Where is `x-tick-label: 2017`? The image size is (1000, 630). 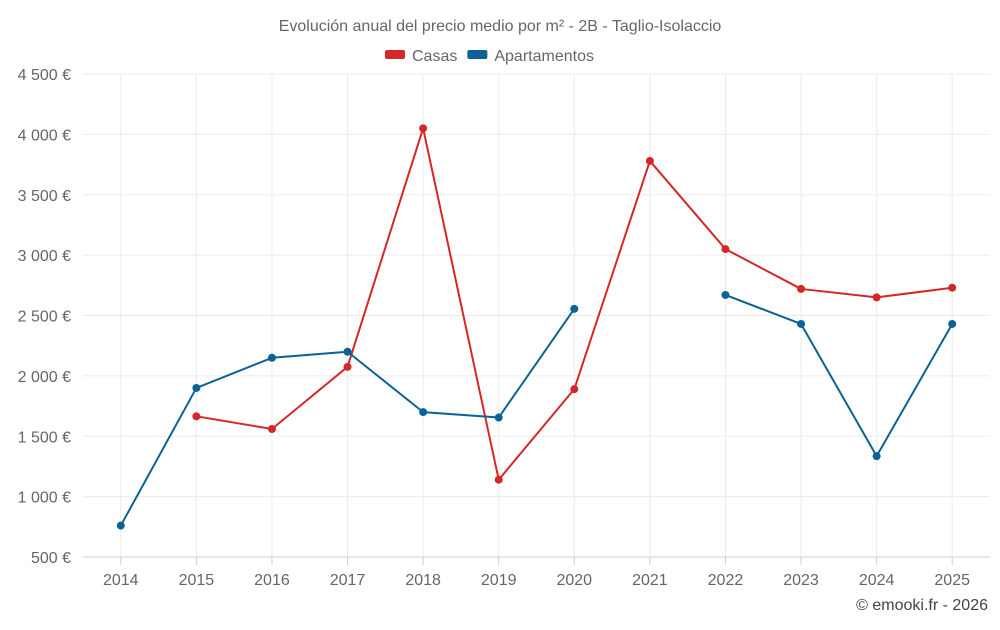
x-tick-label: 2017 is located at coordinates (348, 580).